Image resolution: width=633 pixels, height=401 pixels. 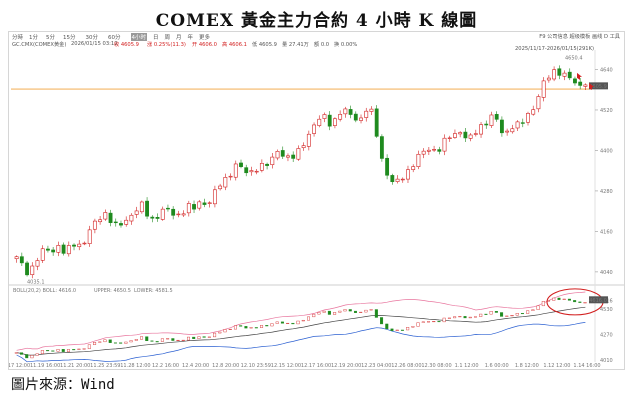 What do you see at coordinates (205, 38) in the screenshot?
I see `timeframe-tab-11: 更多` at bounding box center [205, 38].